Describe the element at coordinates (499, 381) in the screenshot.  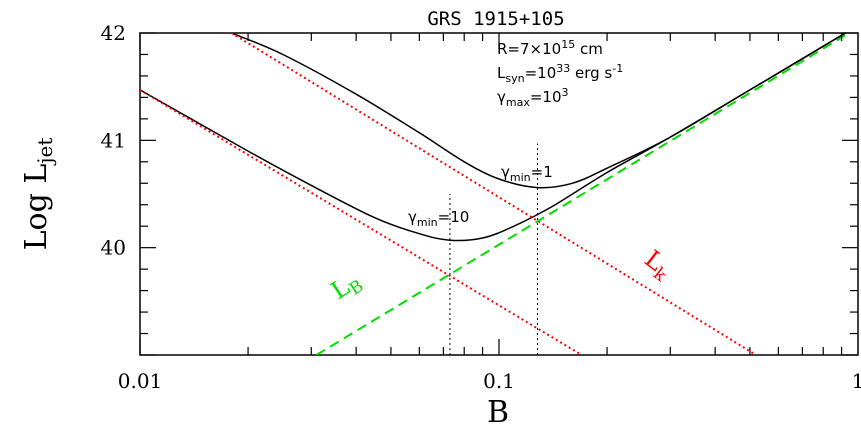
I see `x-tick-label: 0.1` at that location.